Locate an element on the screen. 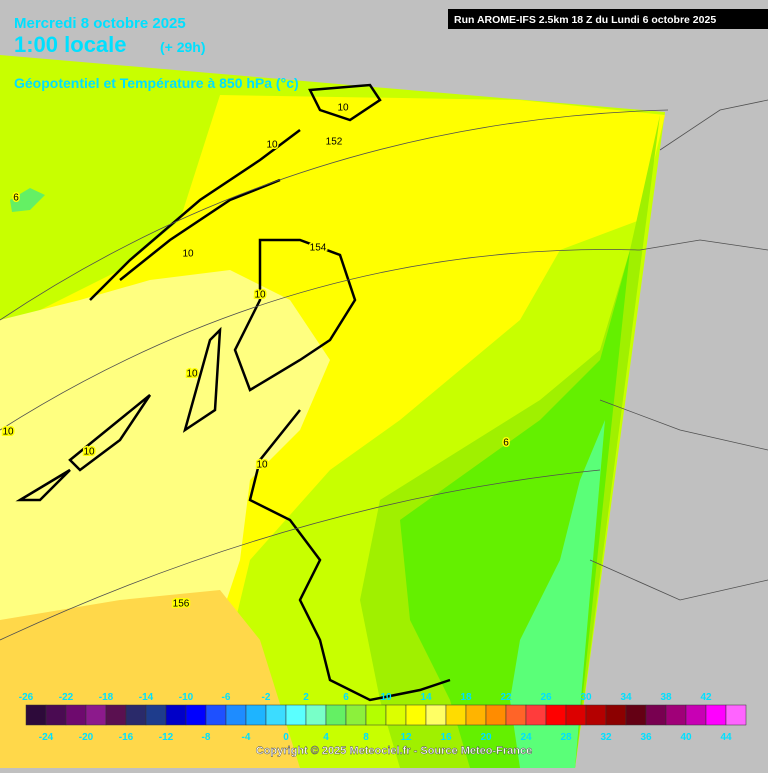  run-box is located at coordinates (608, 19).